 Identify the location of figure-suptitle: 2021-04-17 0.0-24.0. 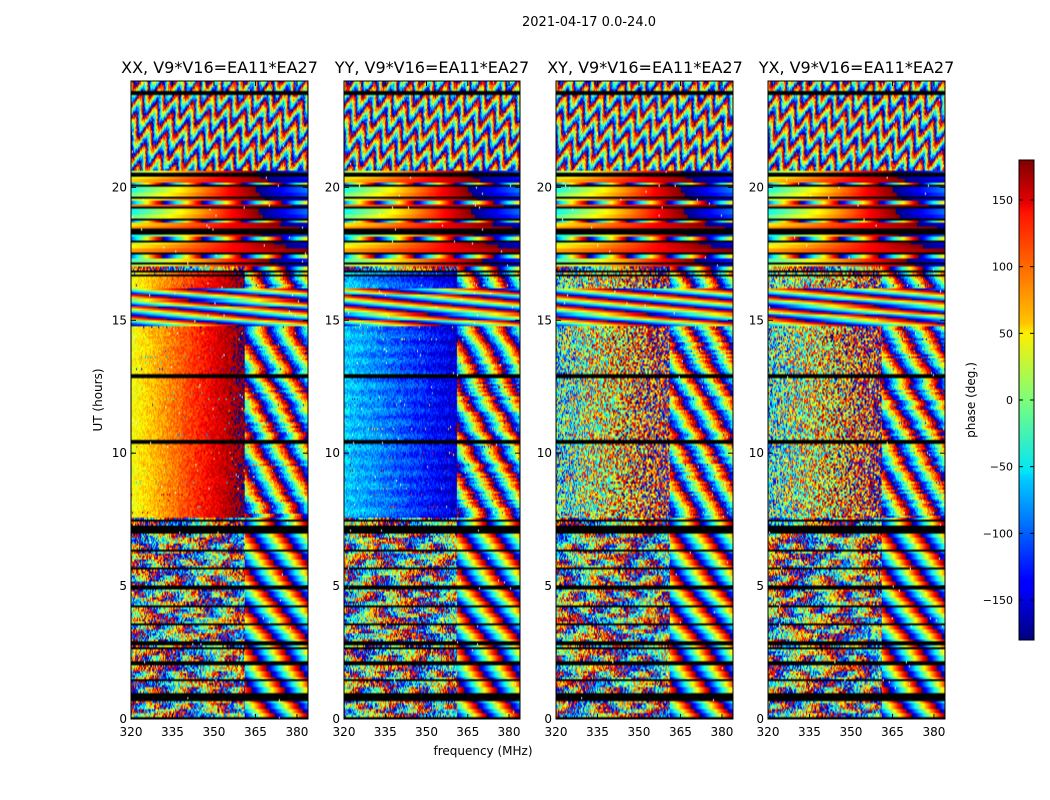
(589, 22).